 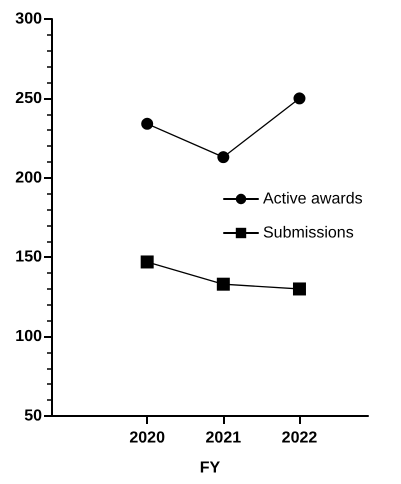 I want to click on x-tick-label: 2021, so click(x=224, y=438).